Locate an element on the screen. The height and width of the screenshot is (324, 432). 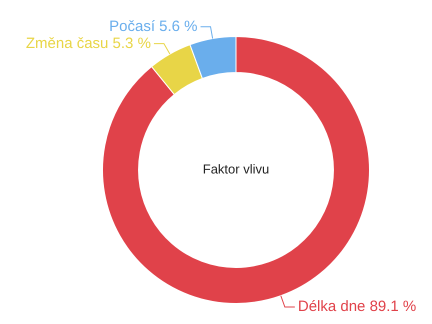
slice-label: Počasí 5.6 % is located at coordinates (153, 26).